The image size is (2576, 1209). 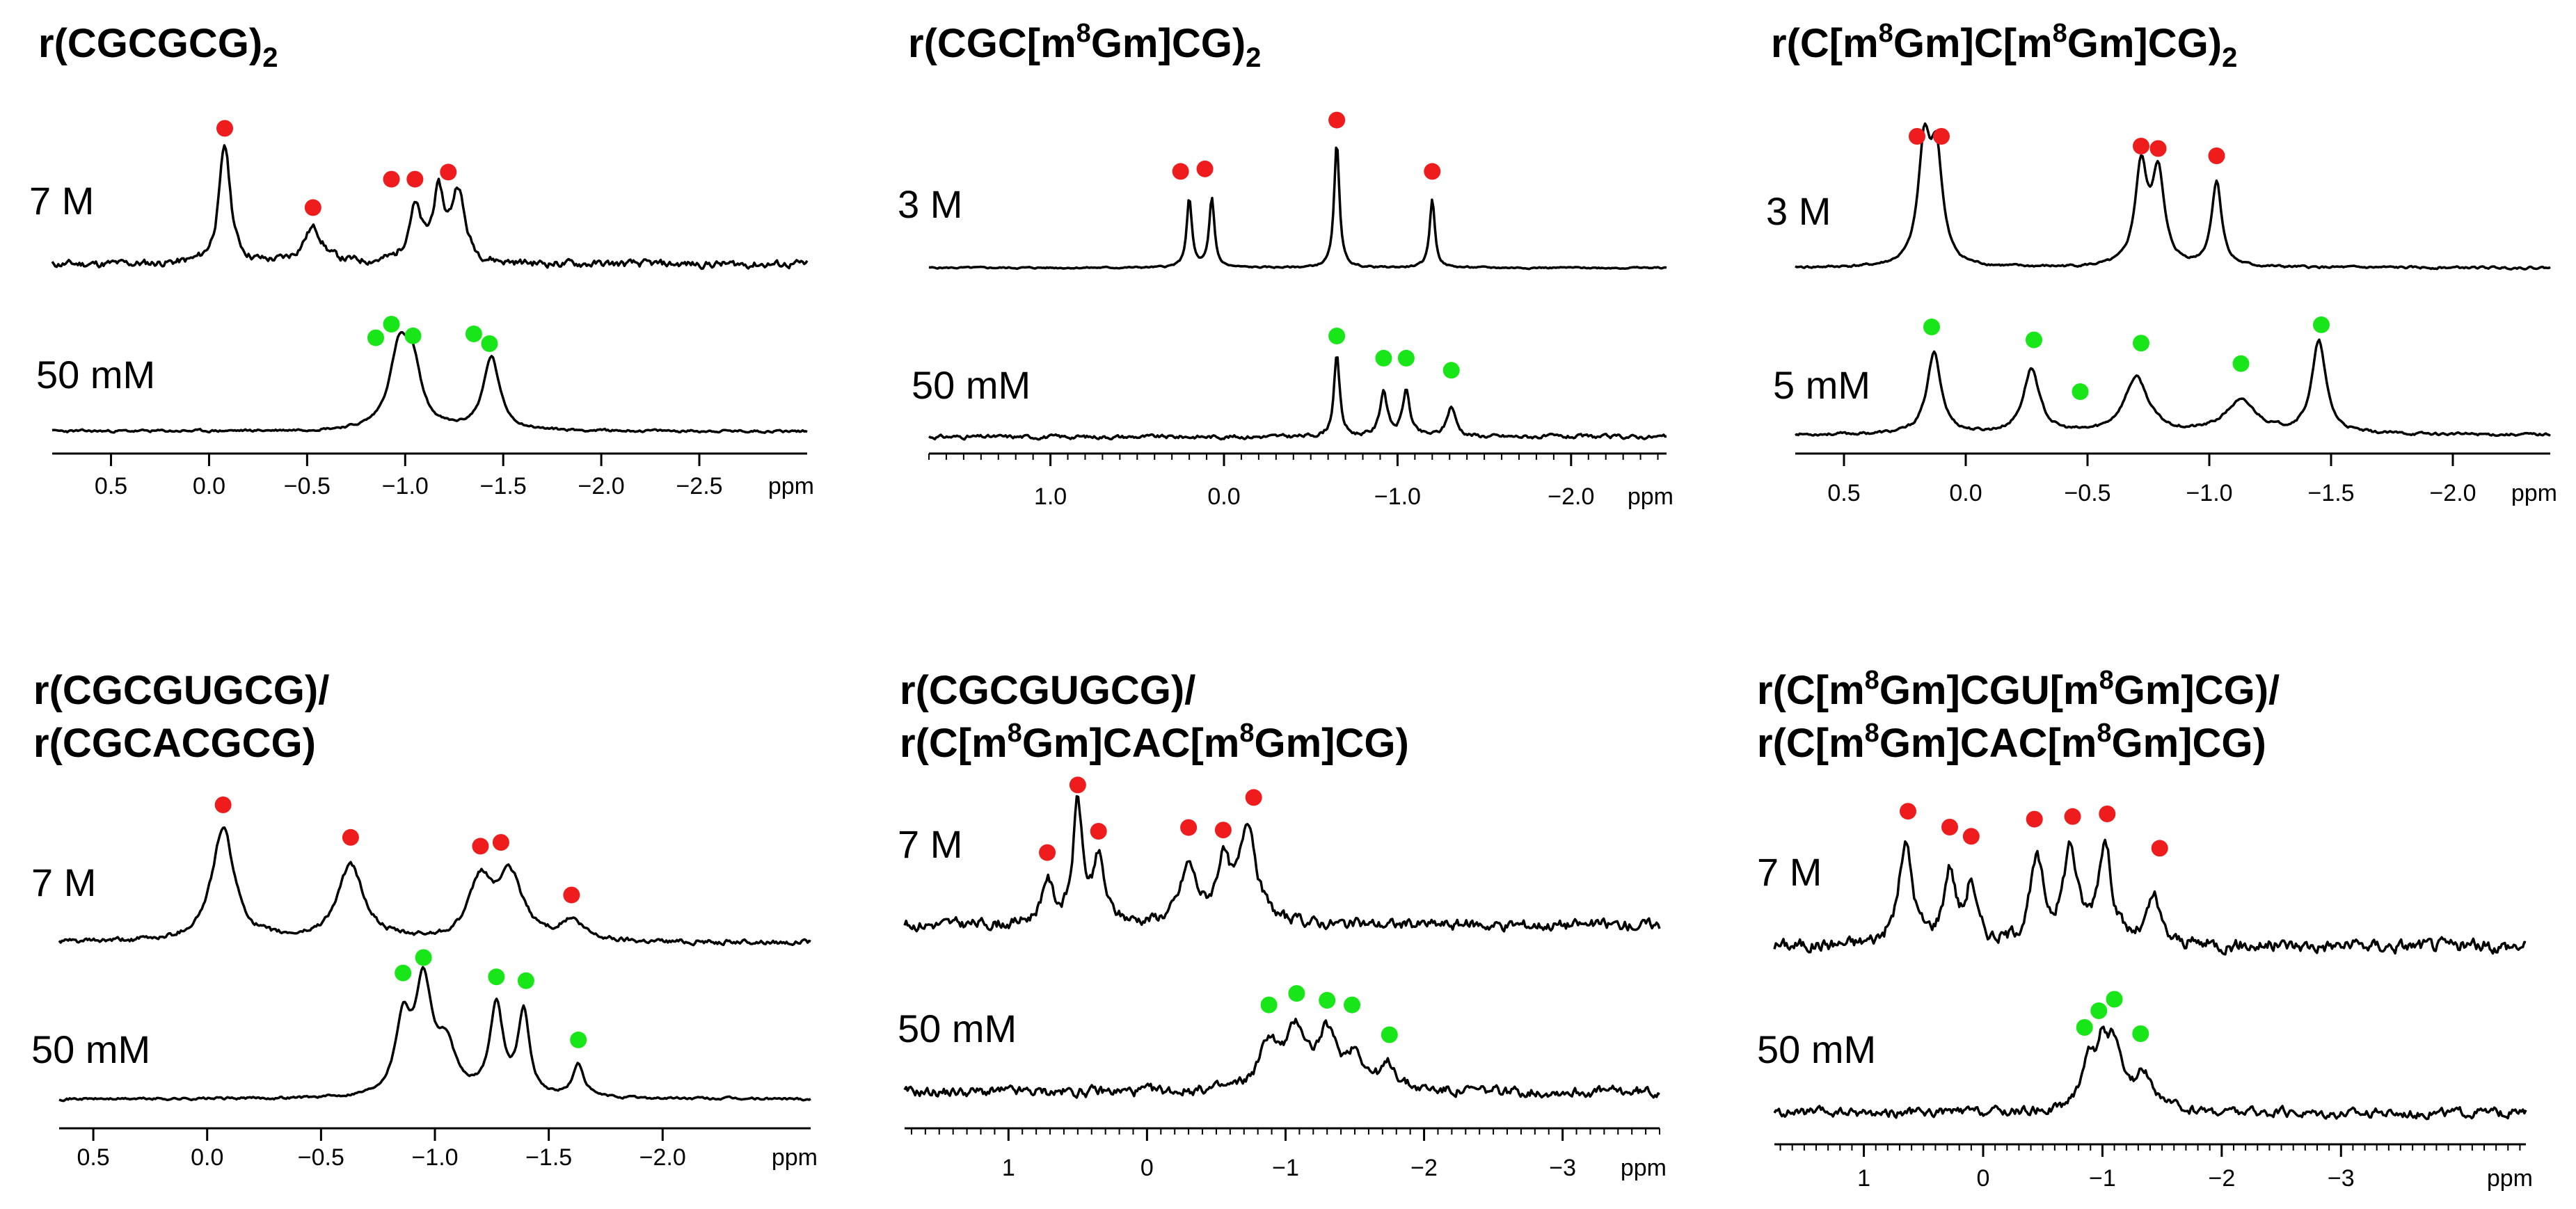 I want to click on panel-3-title: r(C[m8Gm]C[m8Gm]CG)2, so click(x=2004, y=46).